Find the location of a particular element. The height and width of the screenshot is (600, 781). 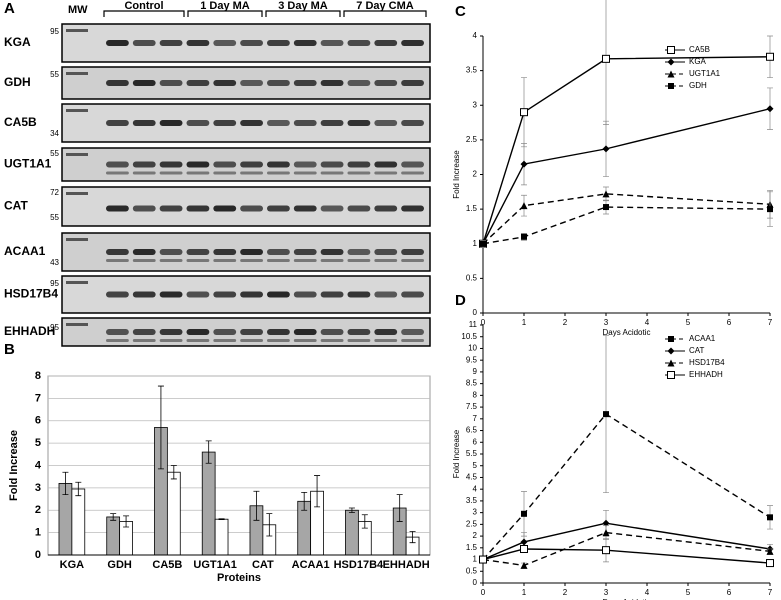

y-tick-label: 8.5 is located at coordinates (472, 383).